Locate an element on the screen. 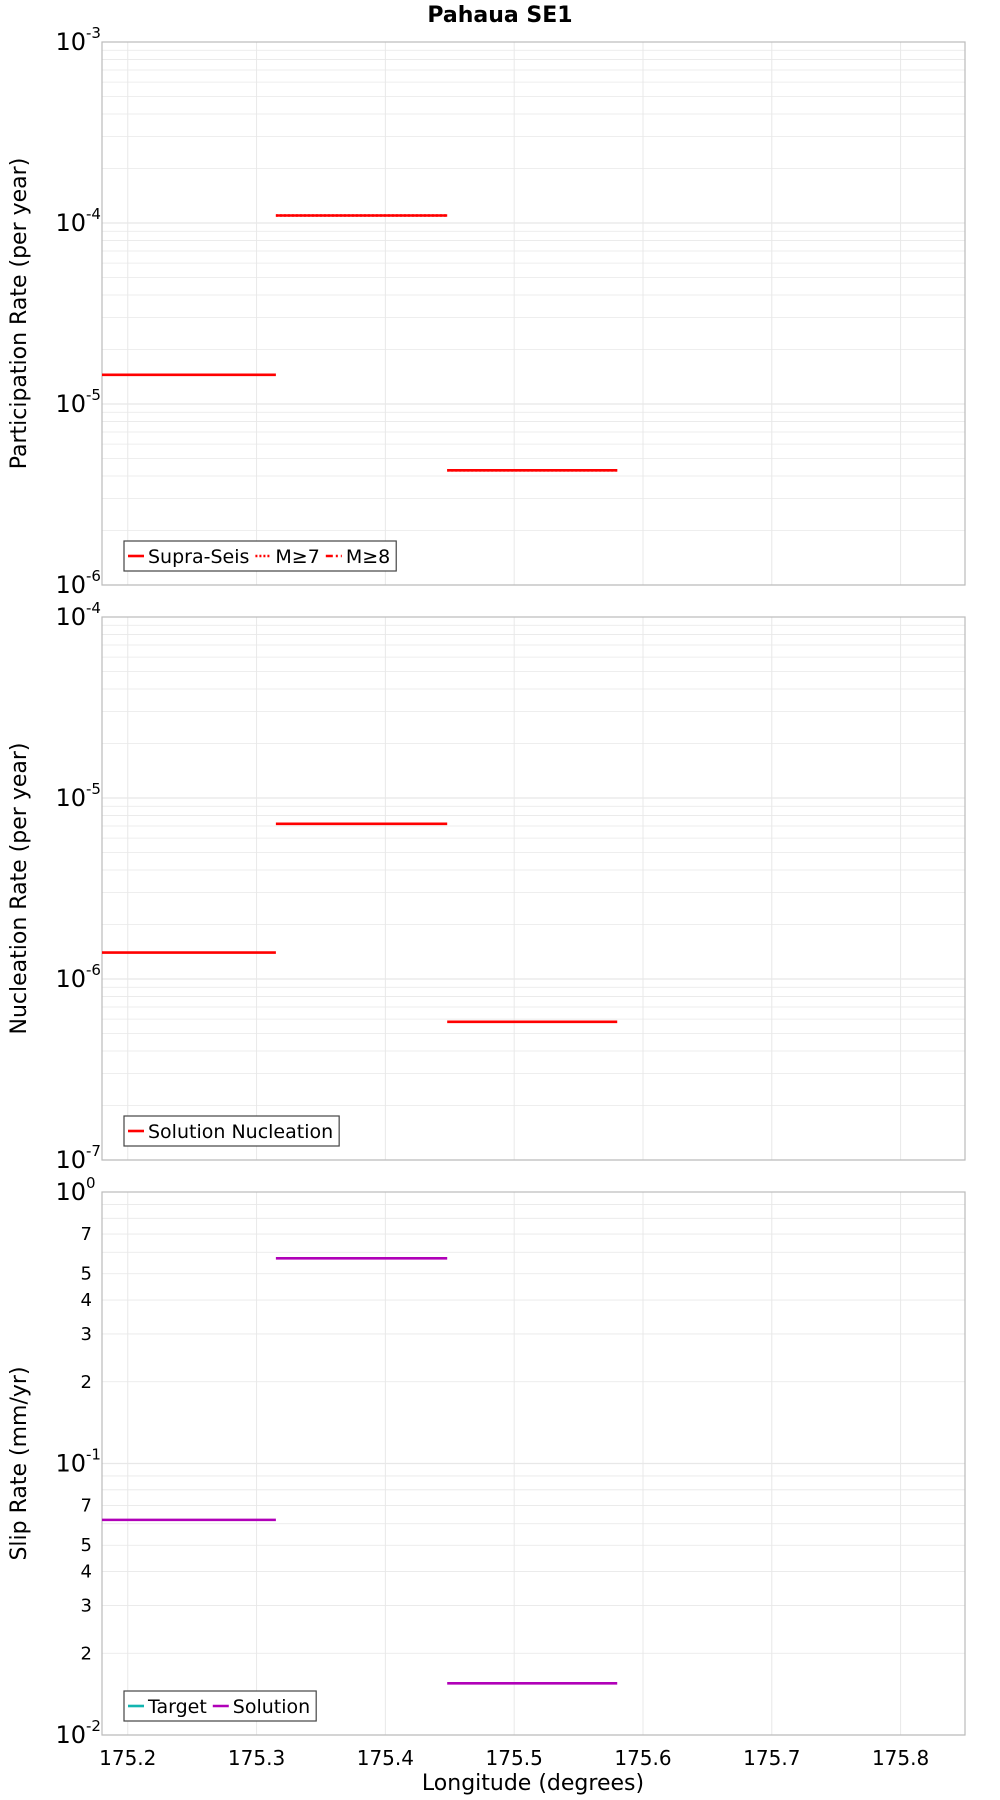 This screenshot has width=1000, height=1800. y-axis-label: Slip Rate (mm/yr) is located at coordinates (19, 1463).